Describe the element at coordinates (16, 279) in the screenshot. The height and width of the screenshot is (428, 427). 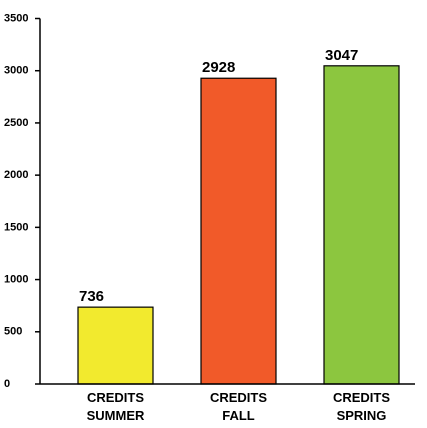
I see `y-tick-label: 1000` at that location.